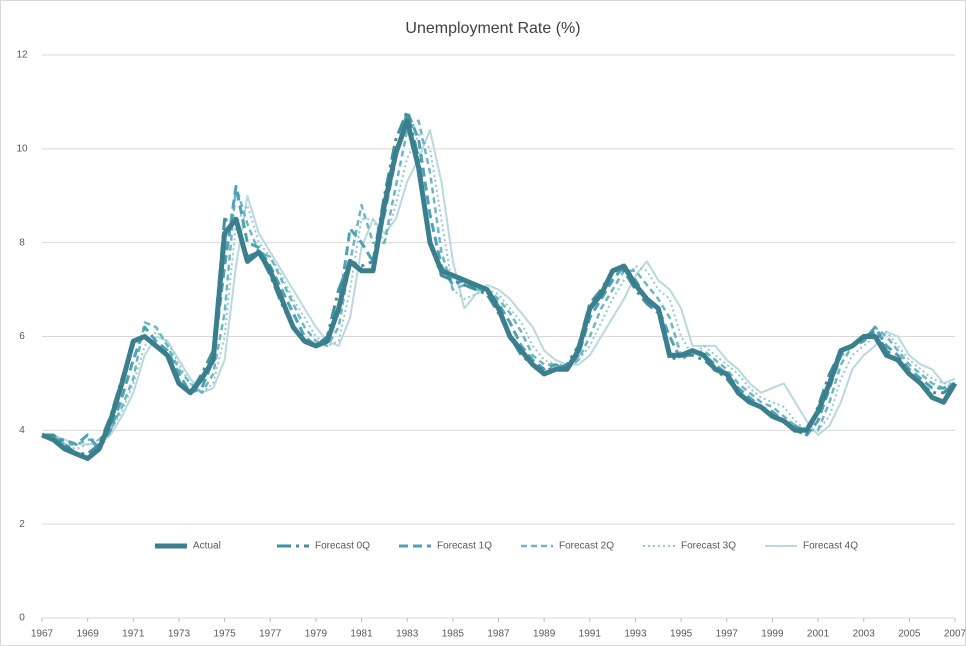 Image resolution: width=966 pixels, height=646 pixels. What do you see at coordinates (22, 55) in the screenshot?
I see `y-tick-label: 12` at bounding box center [22, 55].